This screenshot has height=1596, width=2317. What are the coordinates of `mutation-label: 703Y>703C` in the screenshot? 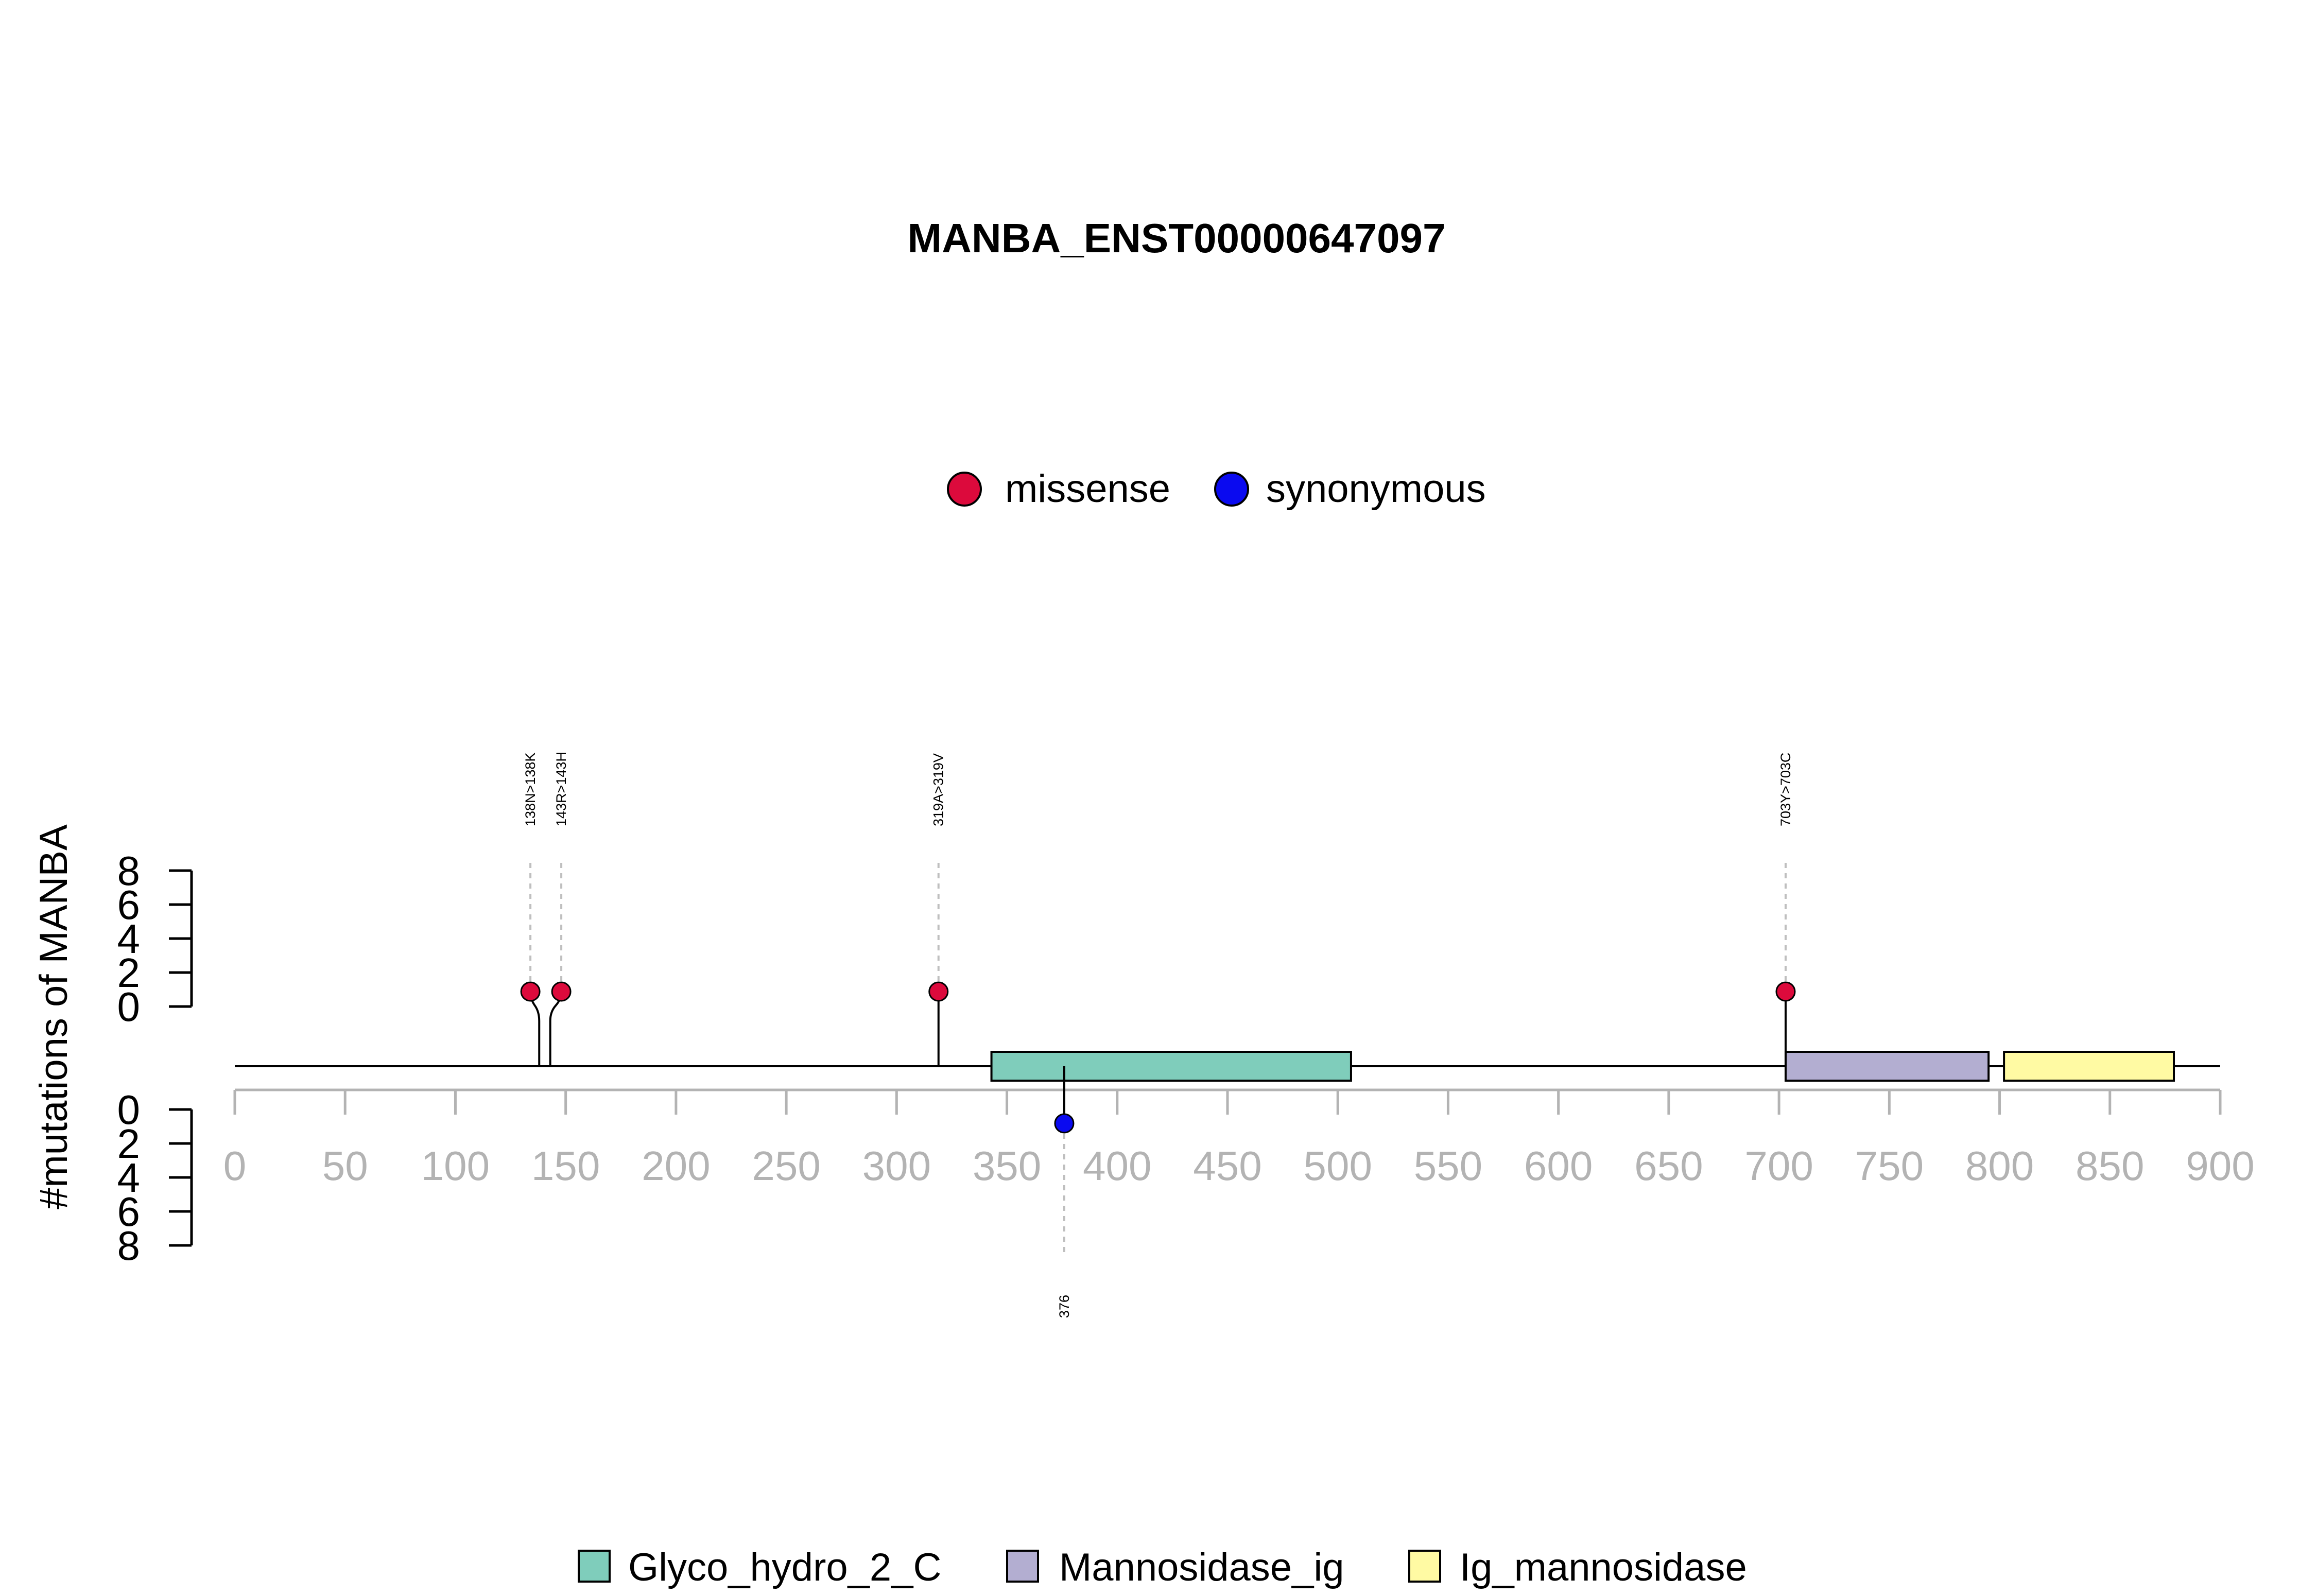 It's located at (1785, 789).